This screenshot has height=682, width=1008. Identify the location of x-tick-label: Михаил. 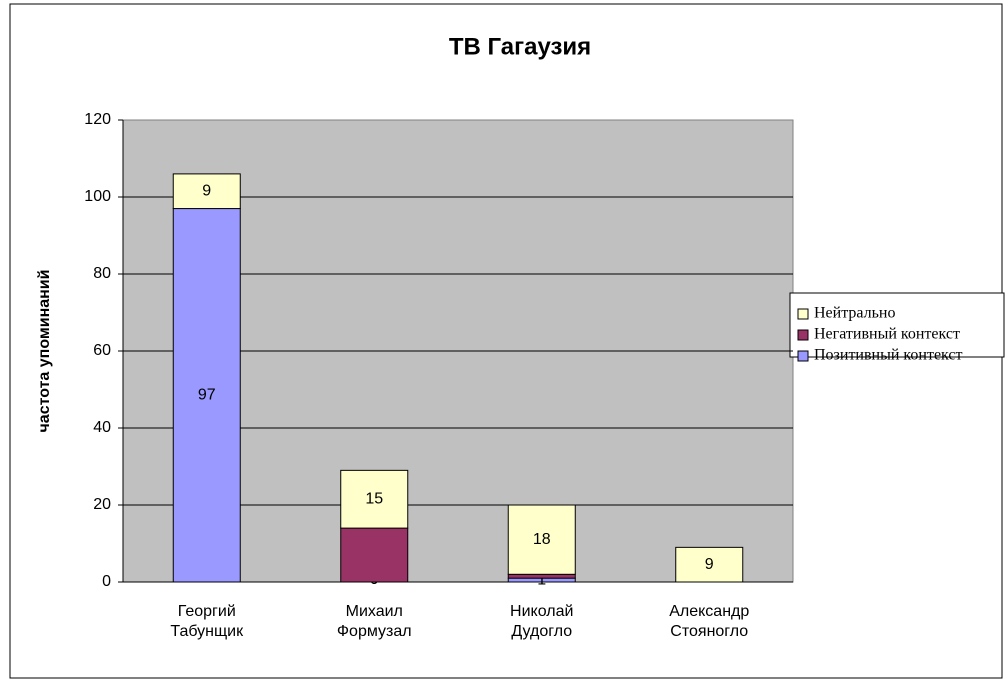
(374, 611).